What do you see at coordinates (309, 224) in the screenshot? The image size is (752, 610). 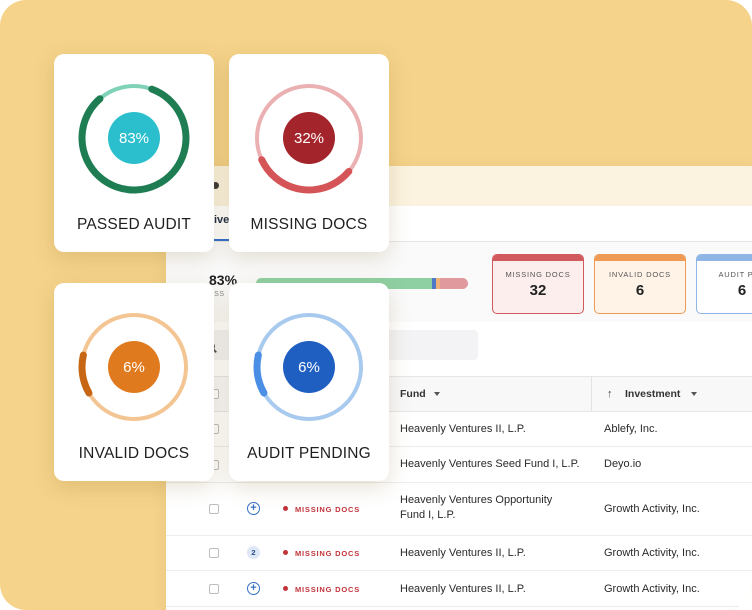 I see `card-label: MISSING DOCS` at bounding box center [309, 224].